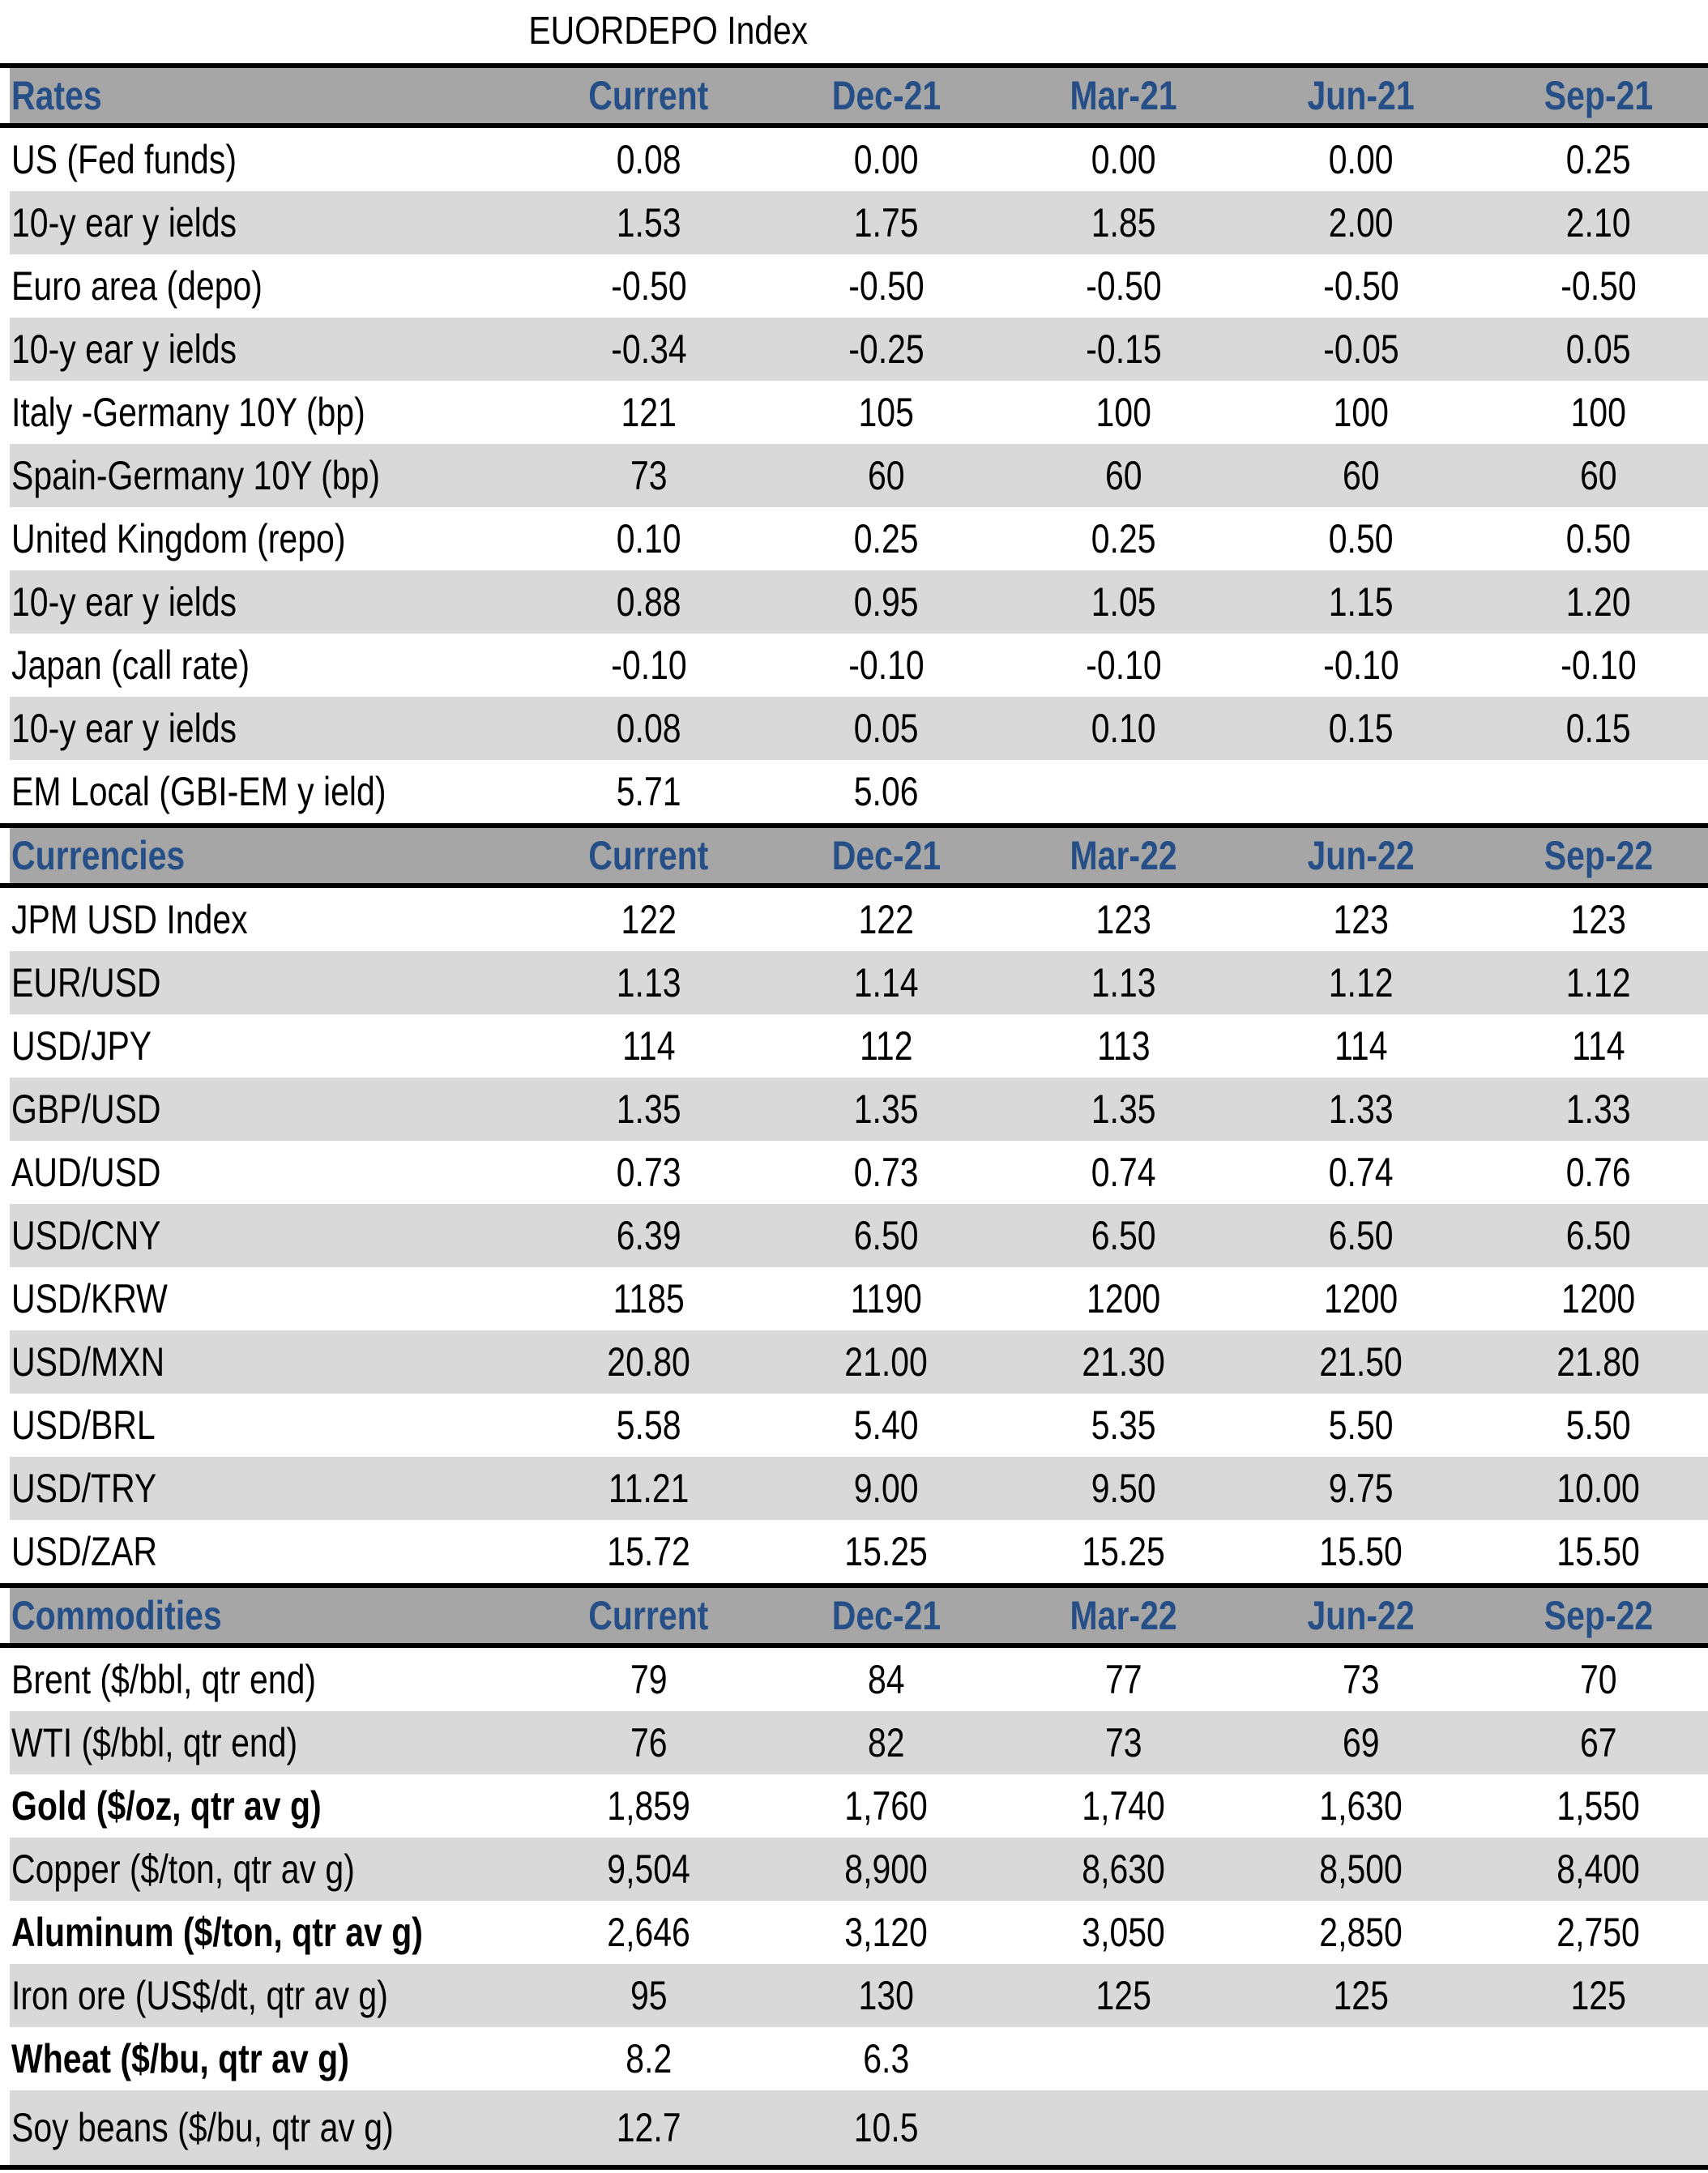 Image resolution: width=1708 pixels, height=2173 pixels. What do you see at coordinates (167, 1806) in the screenshot?
I see `row-label-text: Gold ($/oz, qtr av g)` at bounding box center [167, 1806].